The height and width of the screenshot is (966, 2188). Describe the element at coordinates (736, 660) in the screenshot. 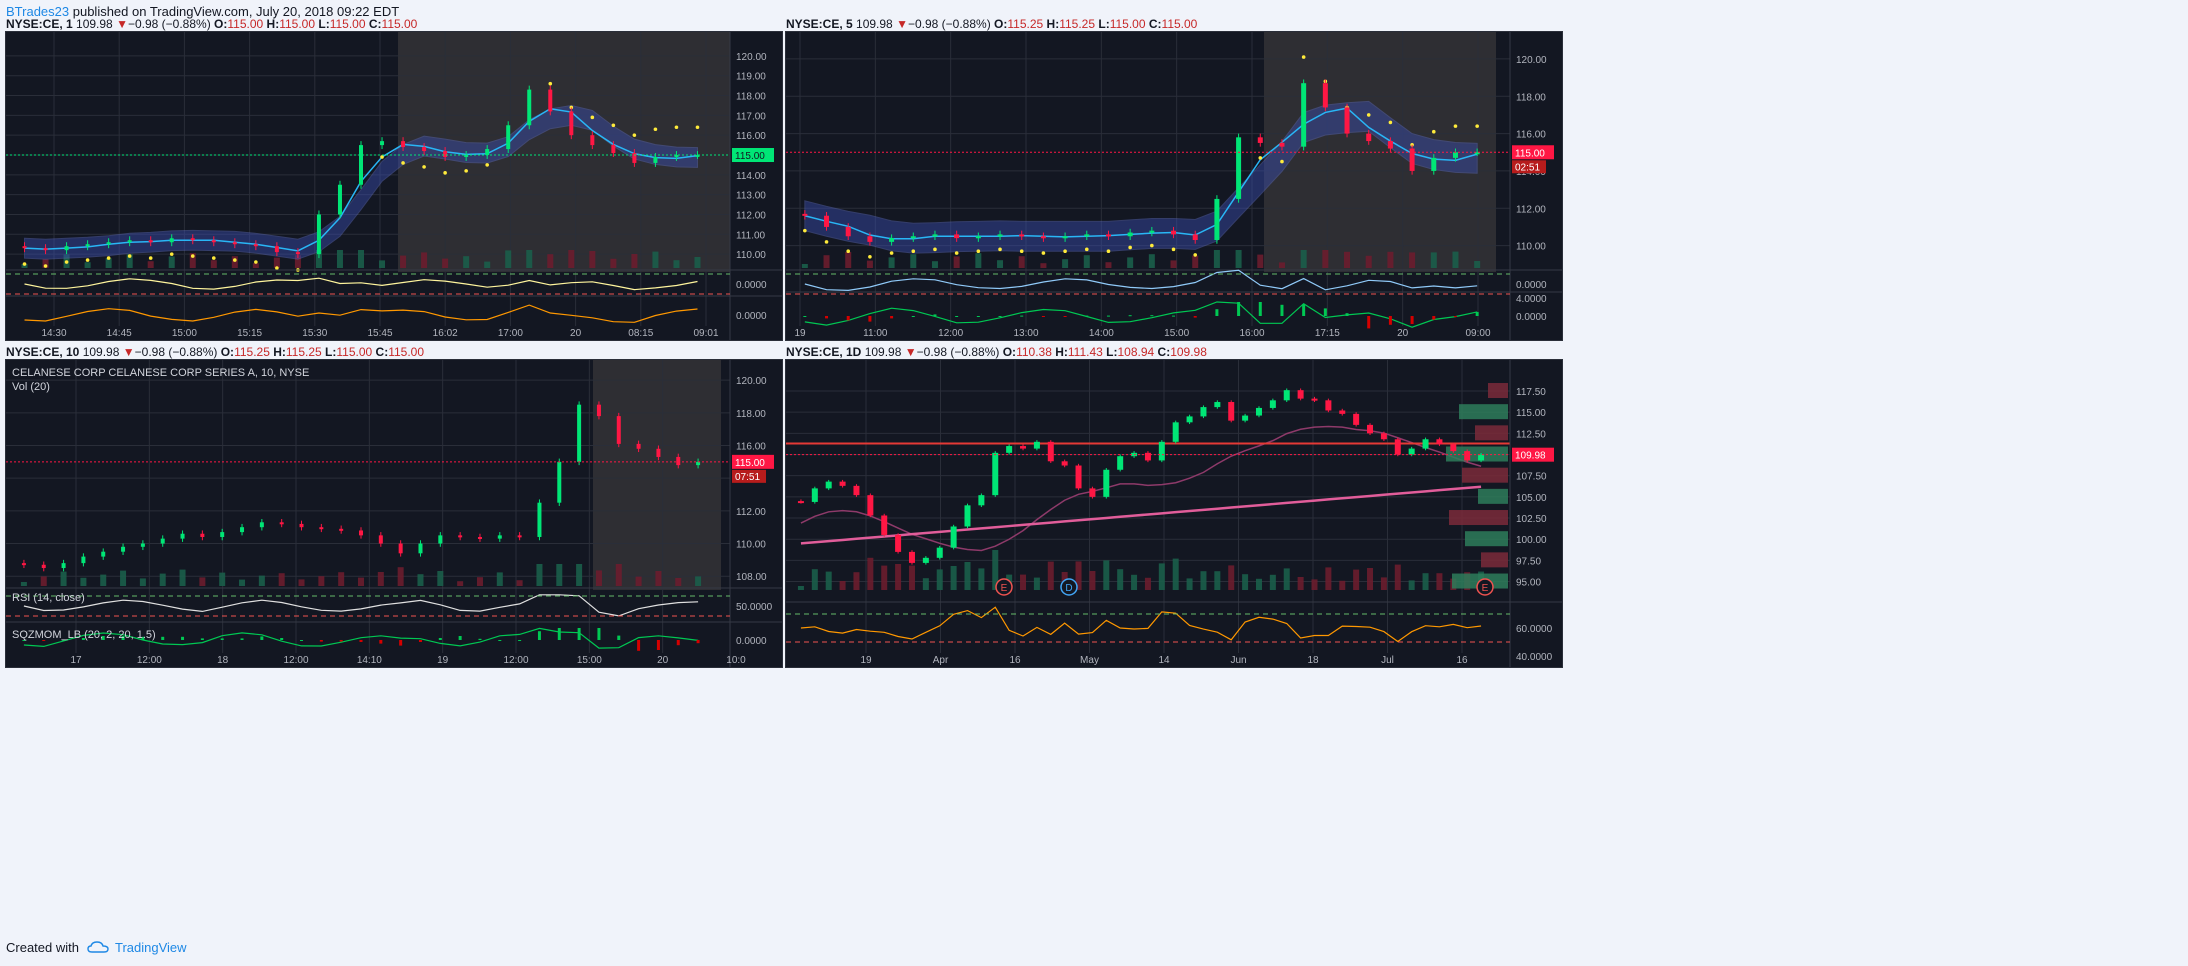

I see `time-axis-label: 10:0` at that location.